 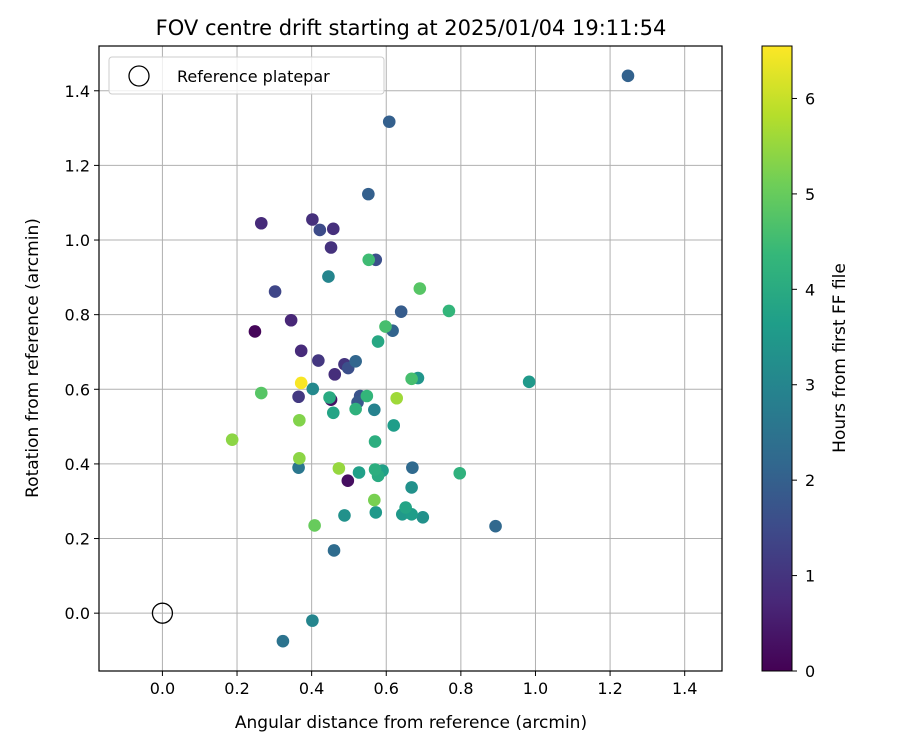 What do you see at coordinates (810, 98) in the screenshot?
I see `colorbar-tick-label: 6` at bounding box center [810, 98].